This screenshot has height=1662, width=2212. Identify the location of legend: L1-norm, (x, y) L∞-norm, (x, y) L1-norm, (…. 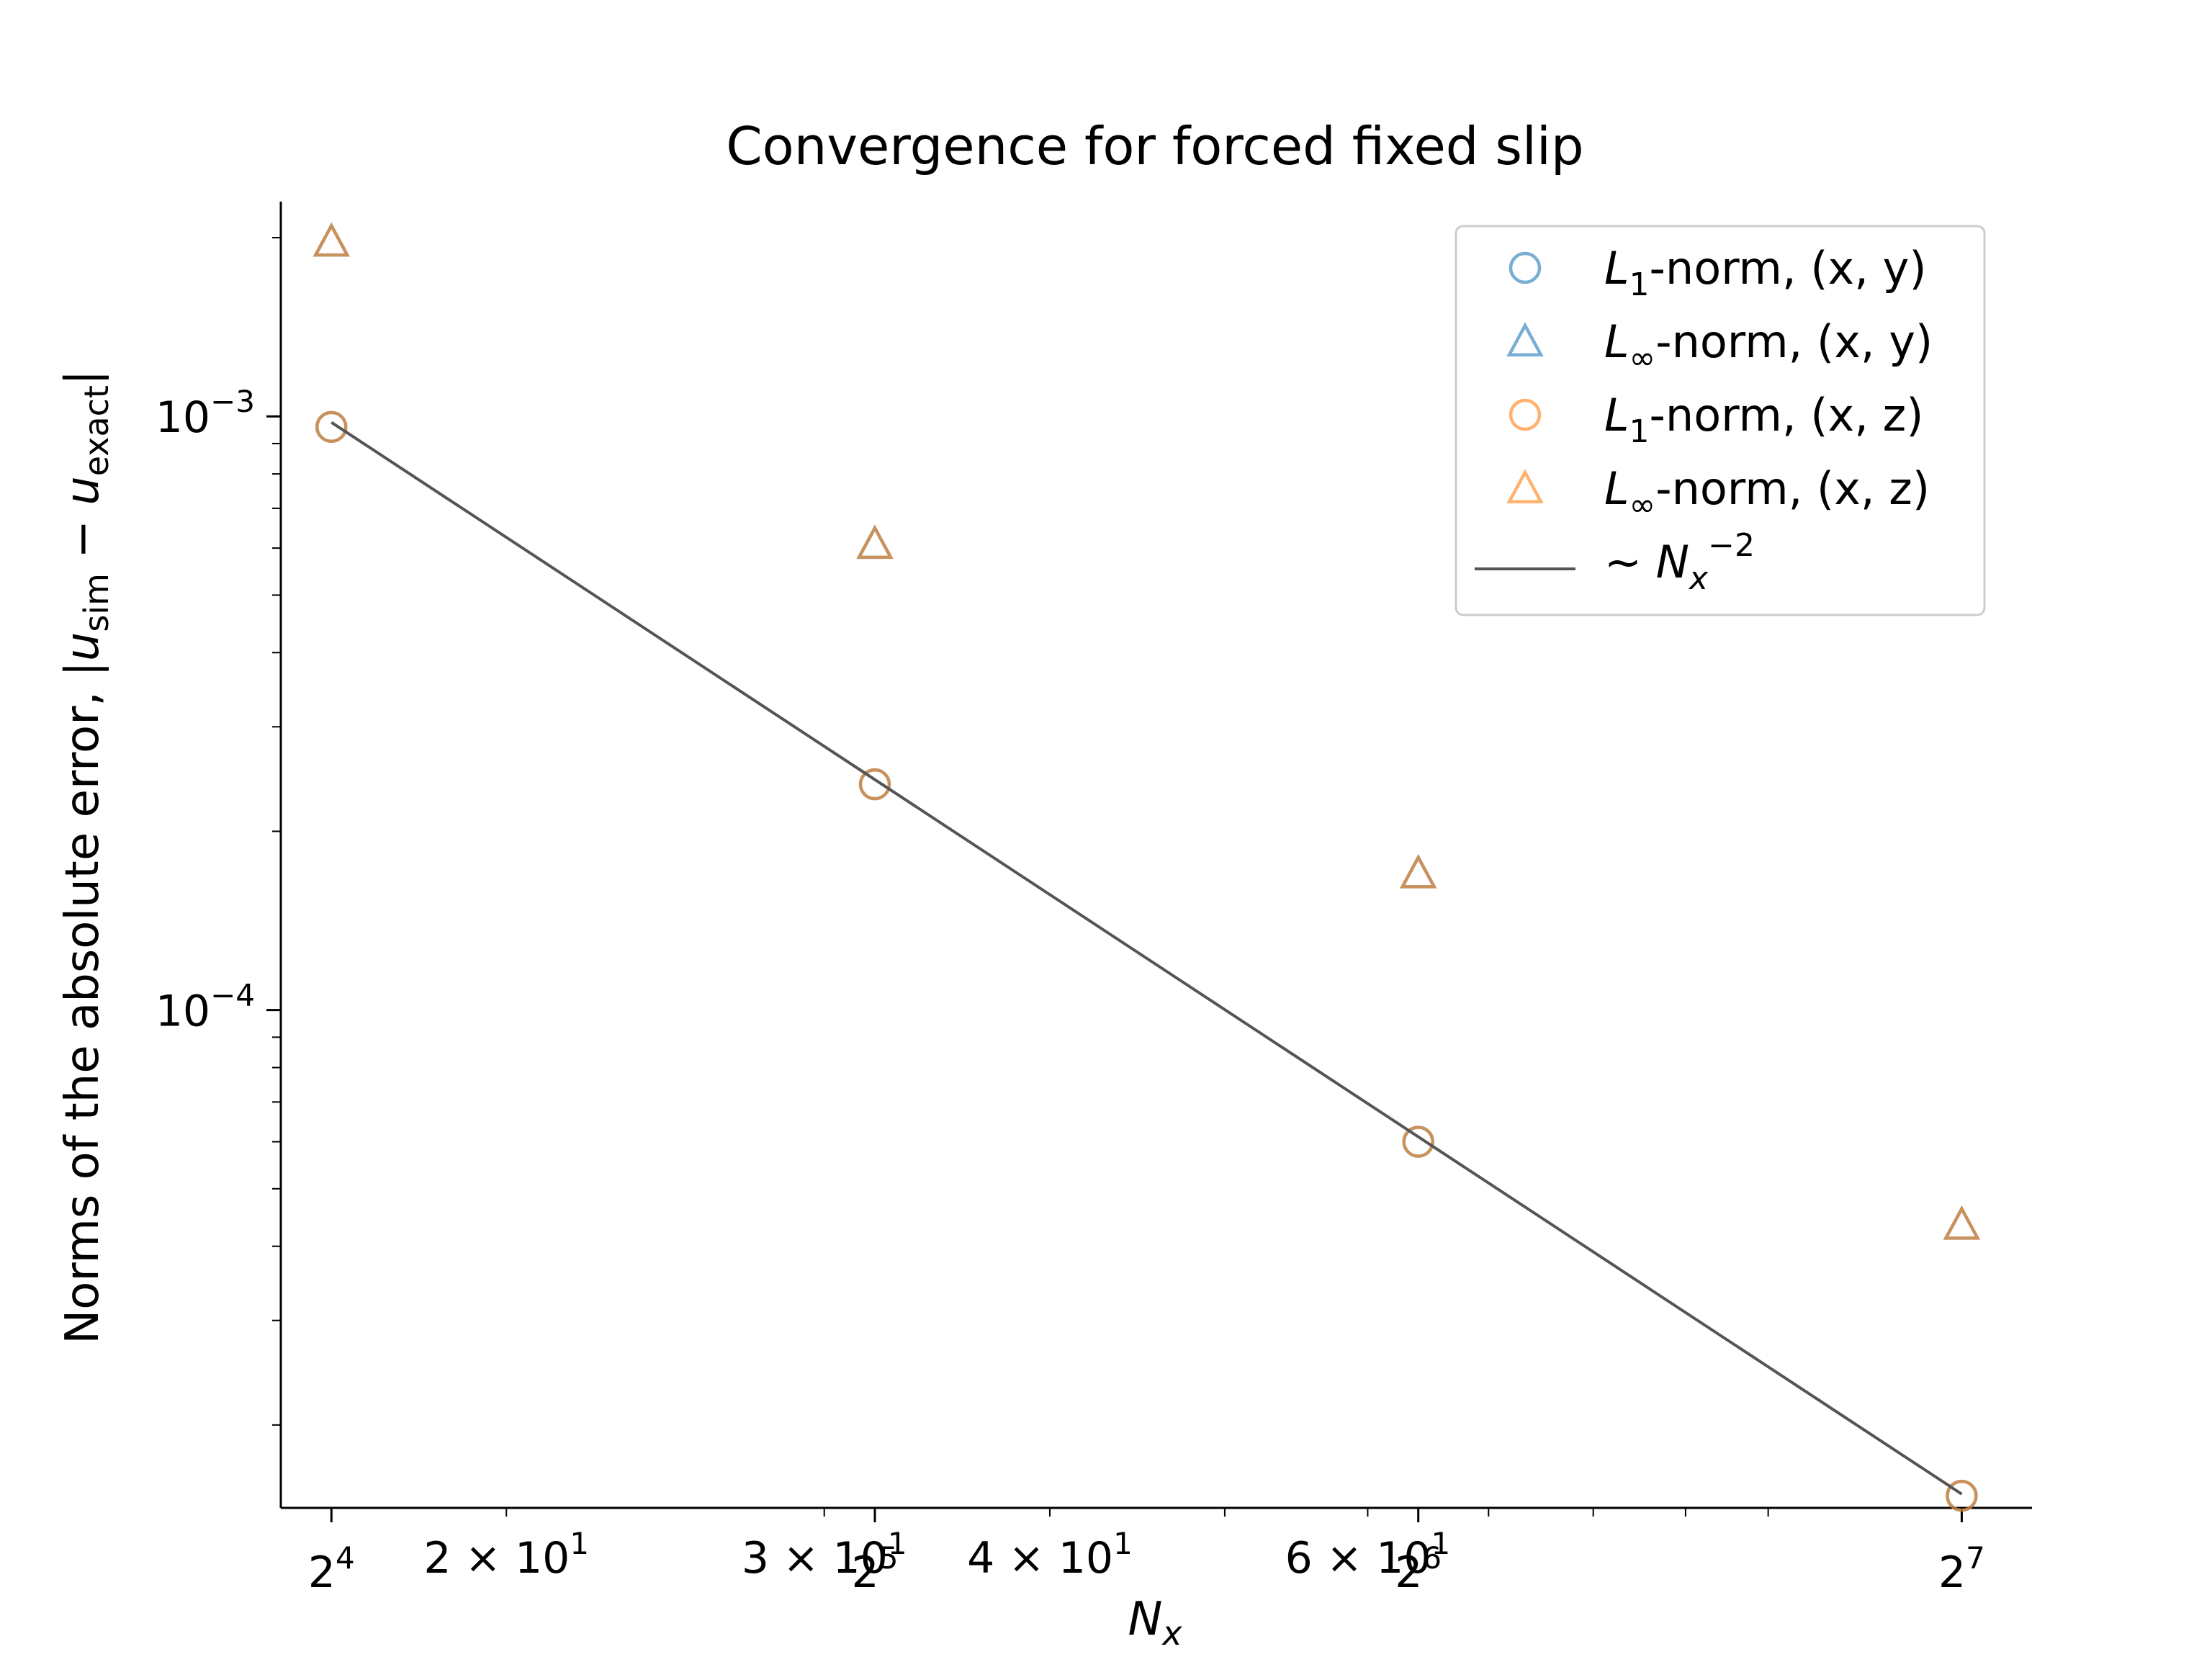
(1721, 420).